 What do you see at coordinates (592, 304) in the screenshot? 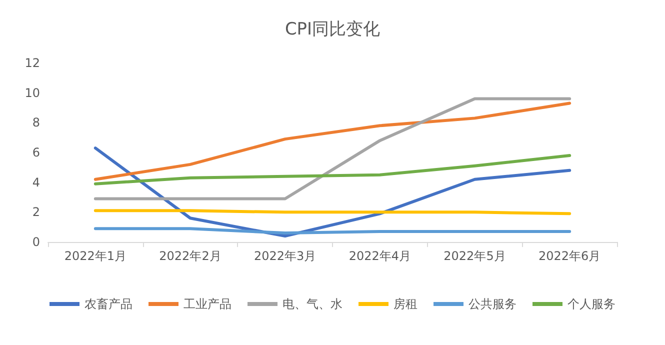
I see `legend-label: 个人服务` at bounding box center [592, 304].